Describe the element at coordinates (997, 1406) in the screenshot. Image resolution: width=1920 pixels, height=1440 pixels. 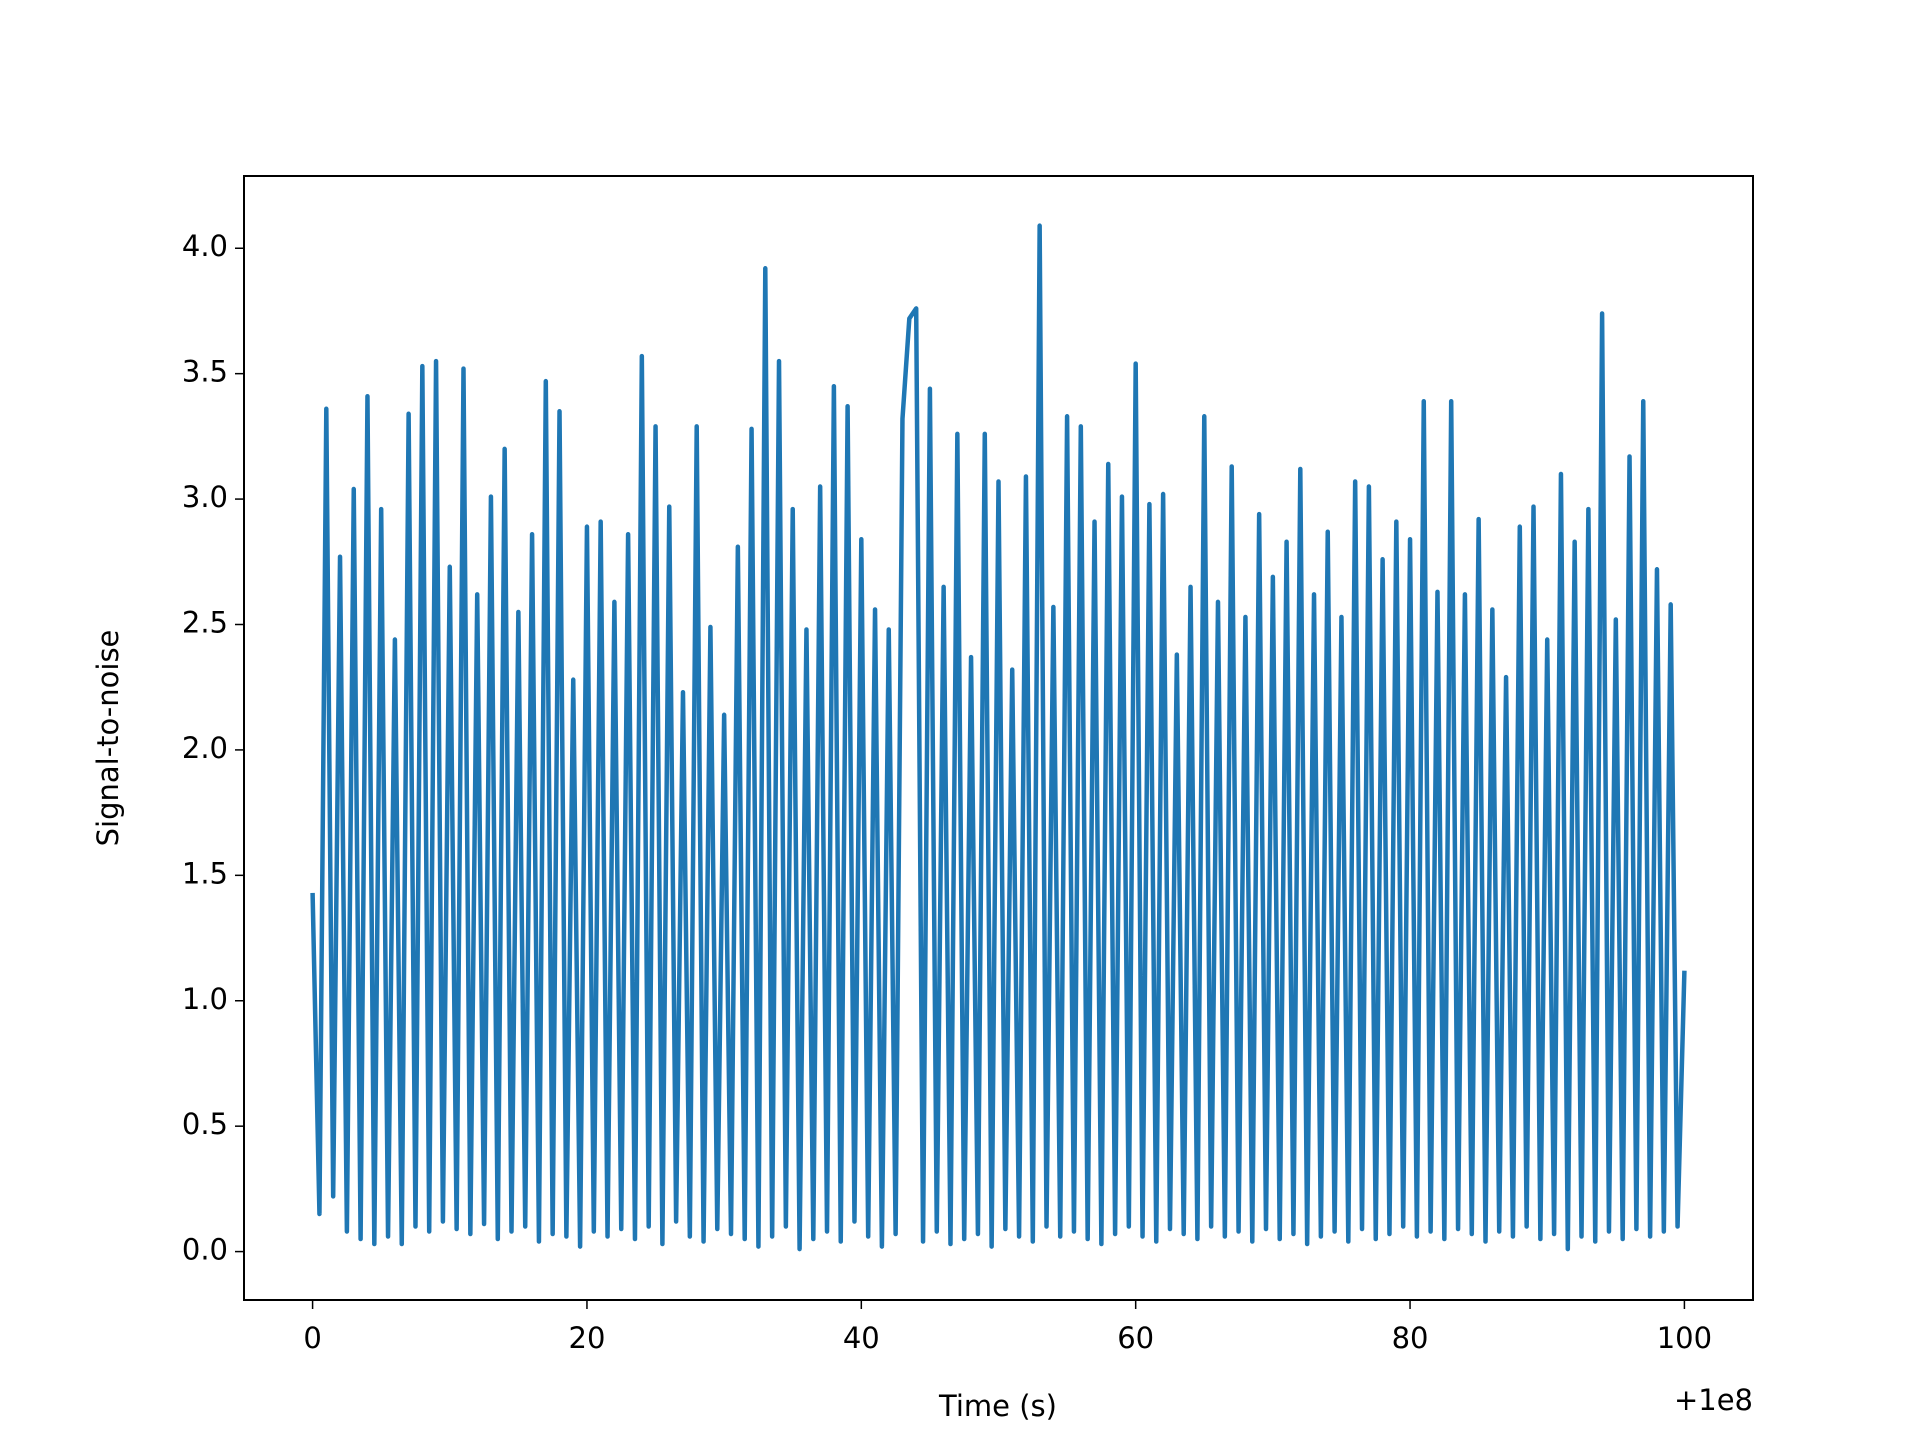
I see `x-axis-label: Time (s)` at that location.